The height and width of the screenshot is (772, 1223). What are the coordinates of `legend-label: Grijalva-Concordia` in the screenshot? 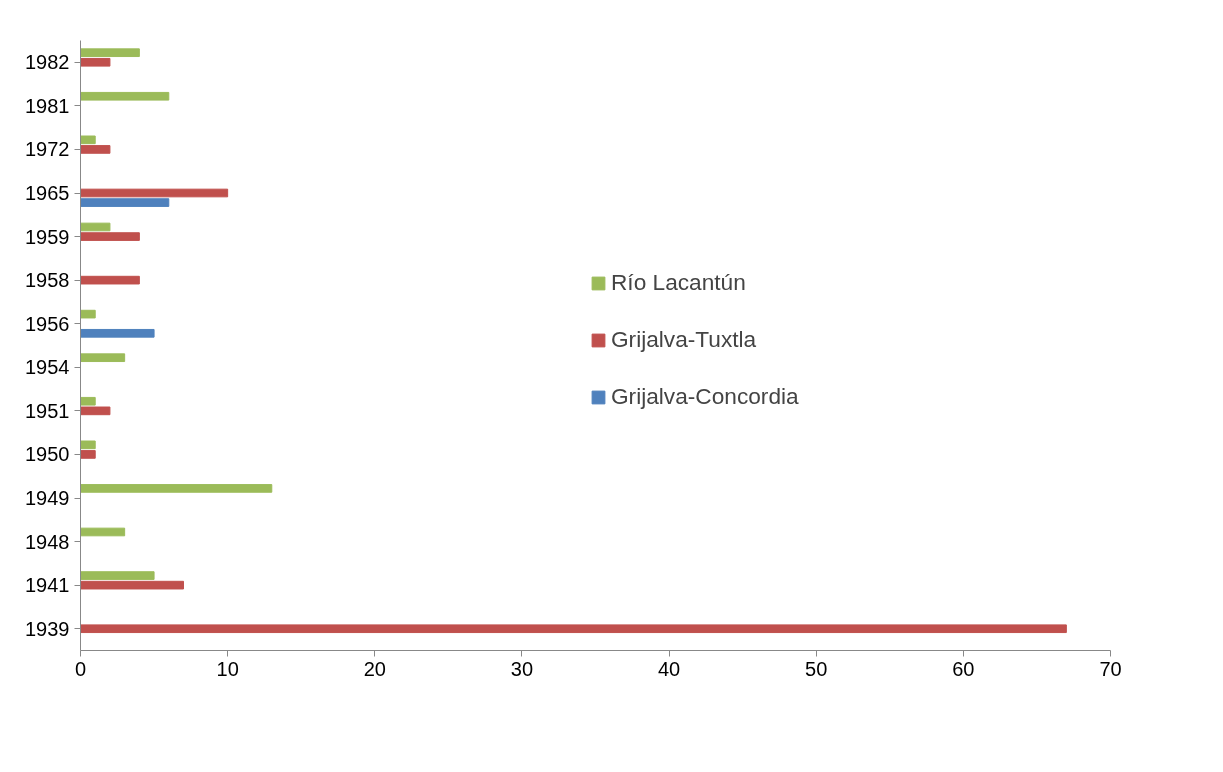 It's located at (705, 396).